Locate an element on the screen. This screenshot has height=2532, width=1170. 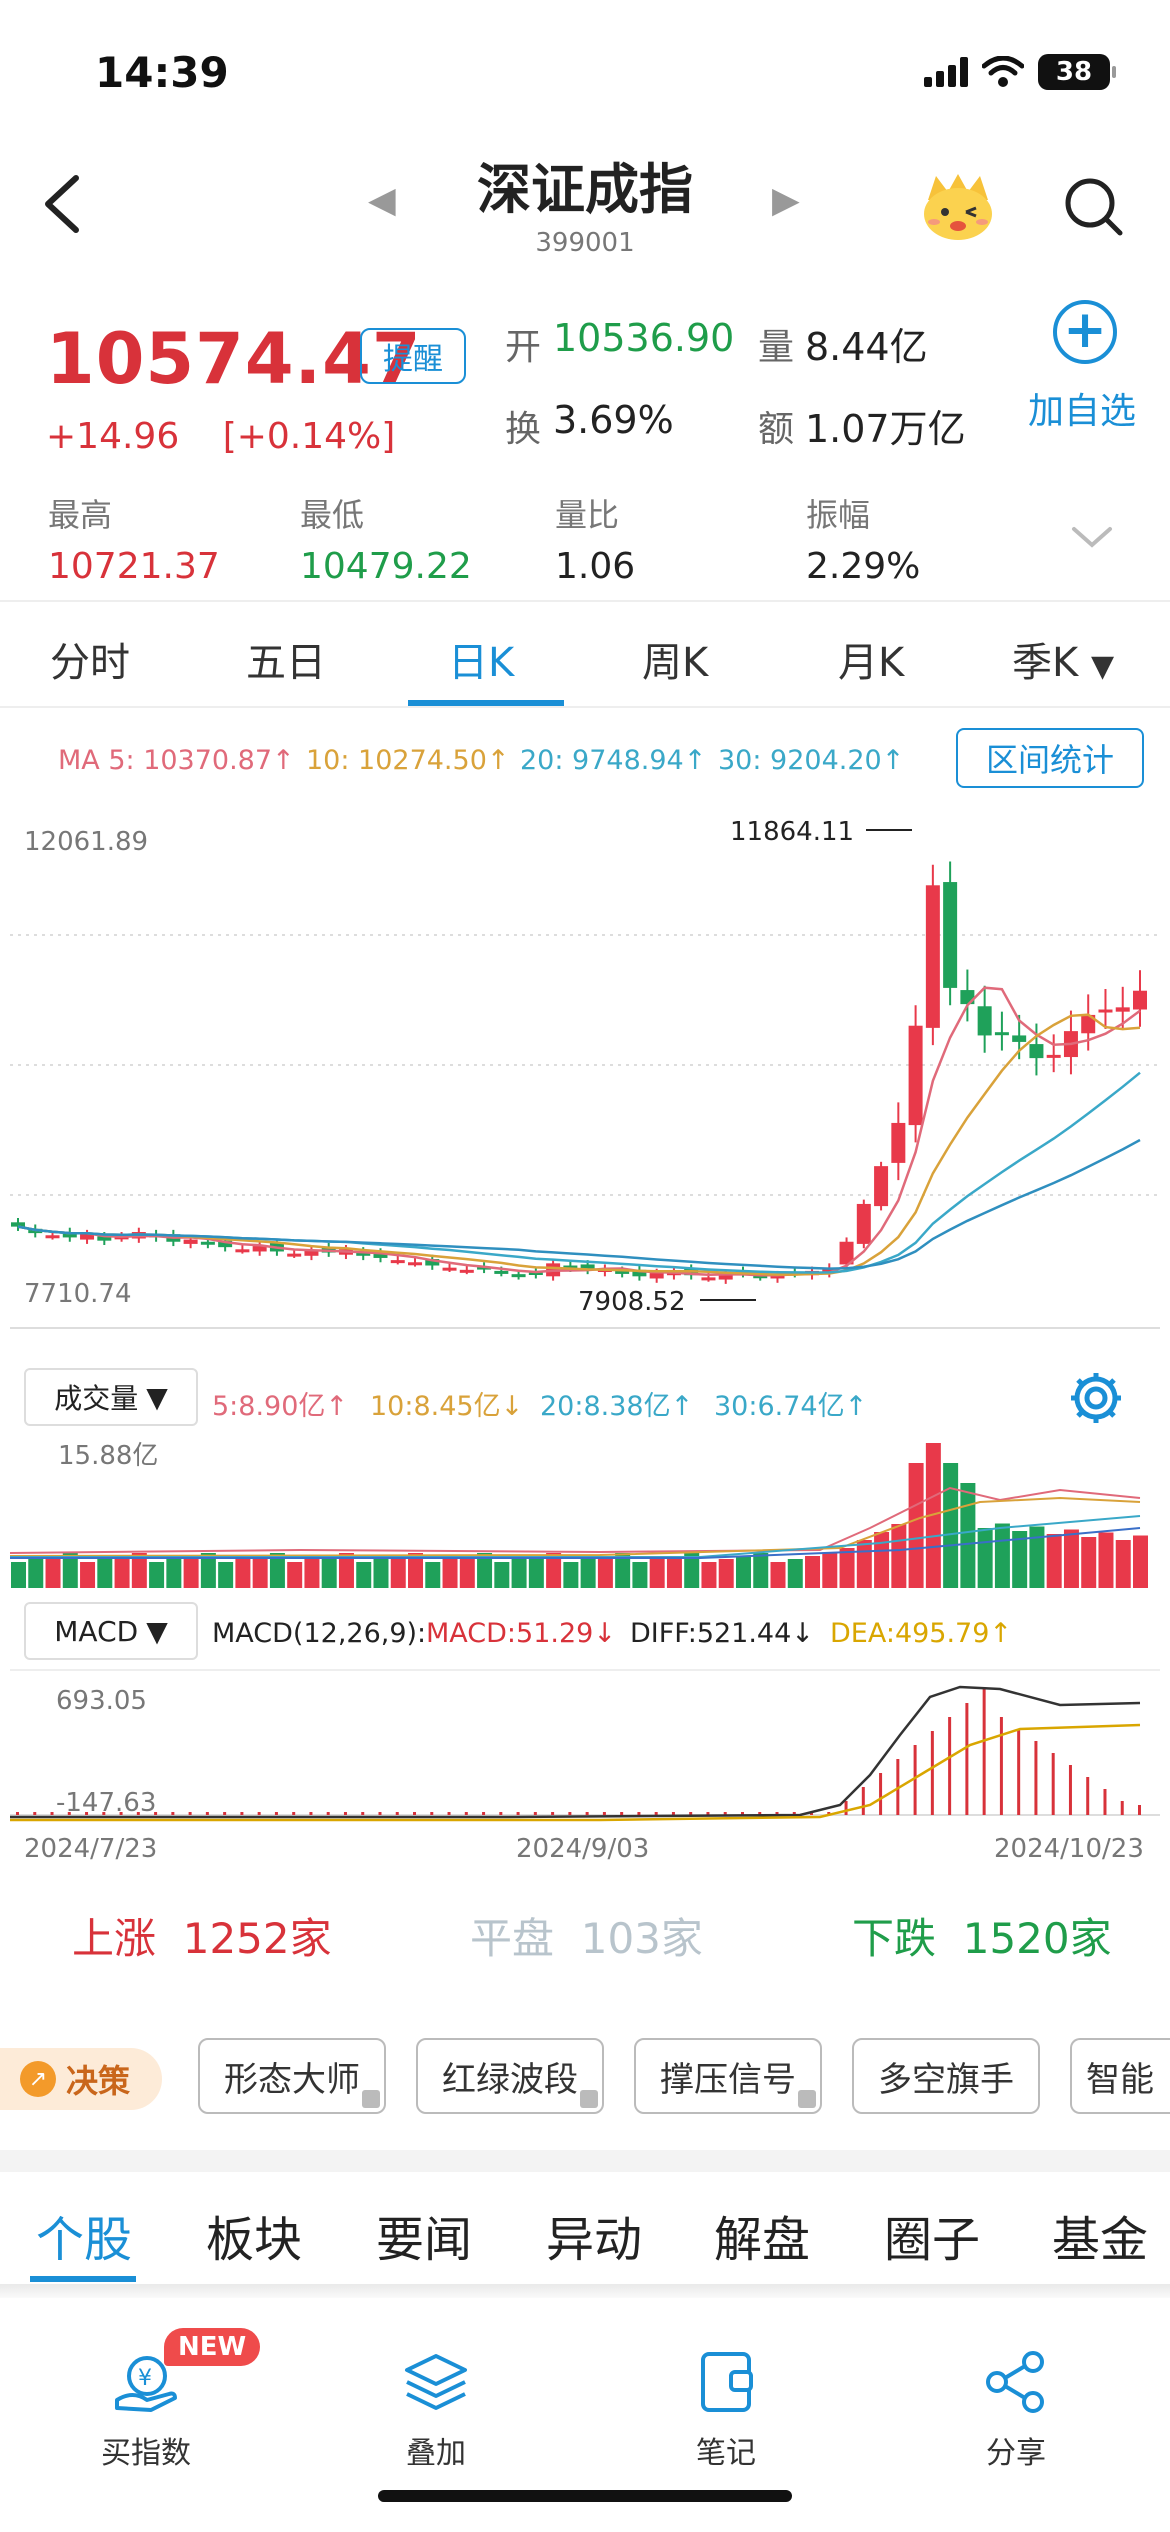
mascot-icon is located at coordinates (958, 207).